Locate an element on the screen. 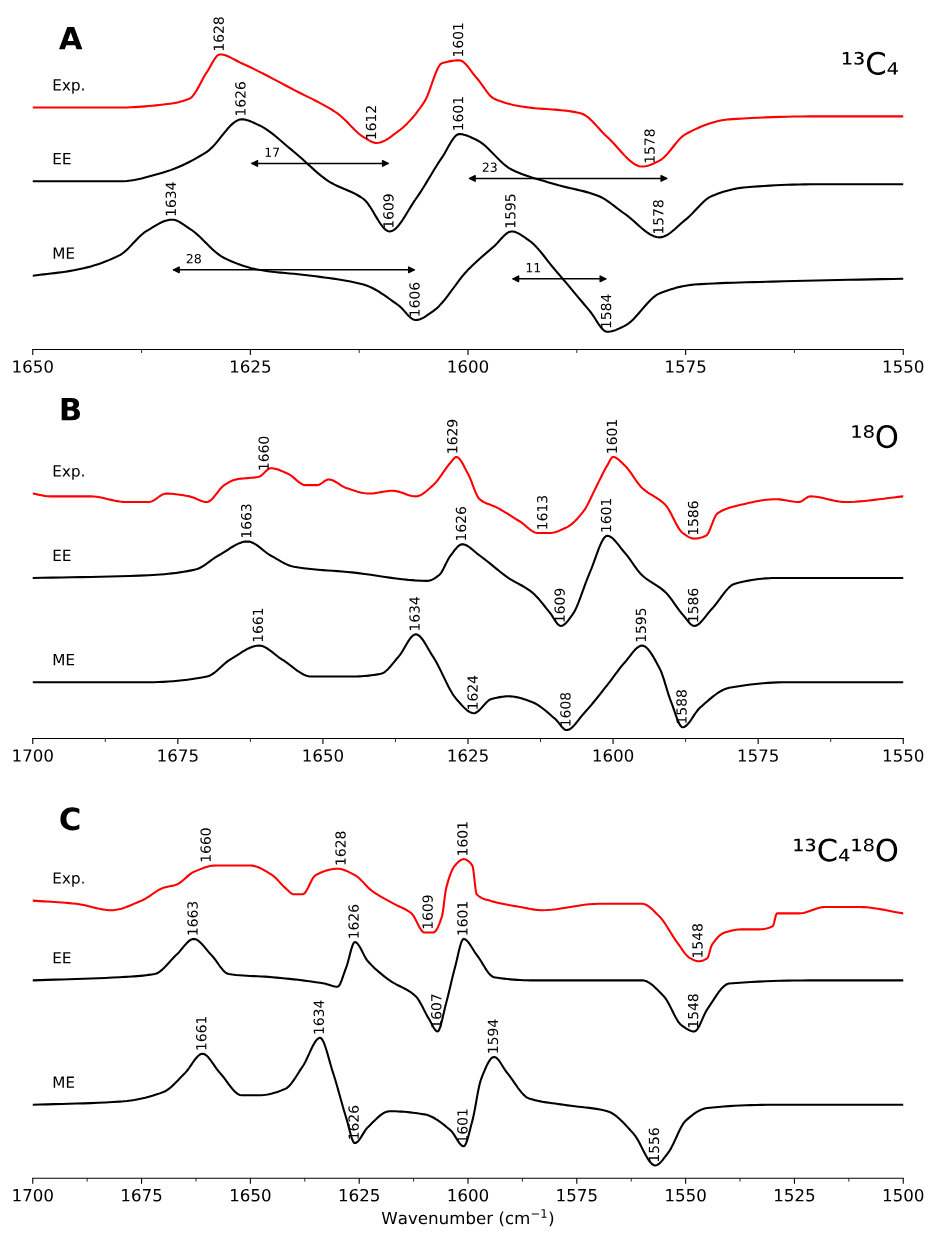 The image size is (936, 1235). annotation: 1624 is located at coordinates (472, 692).